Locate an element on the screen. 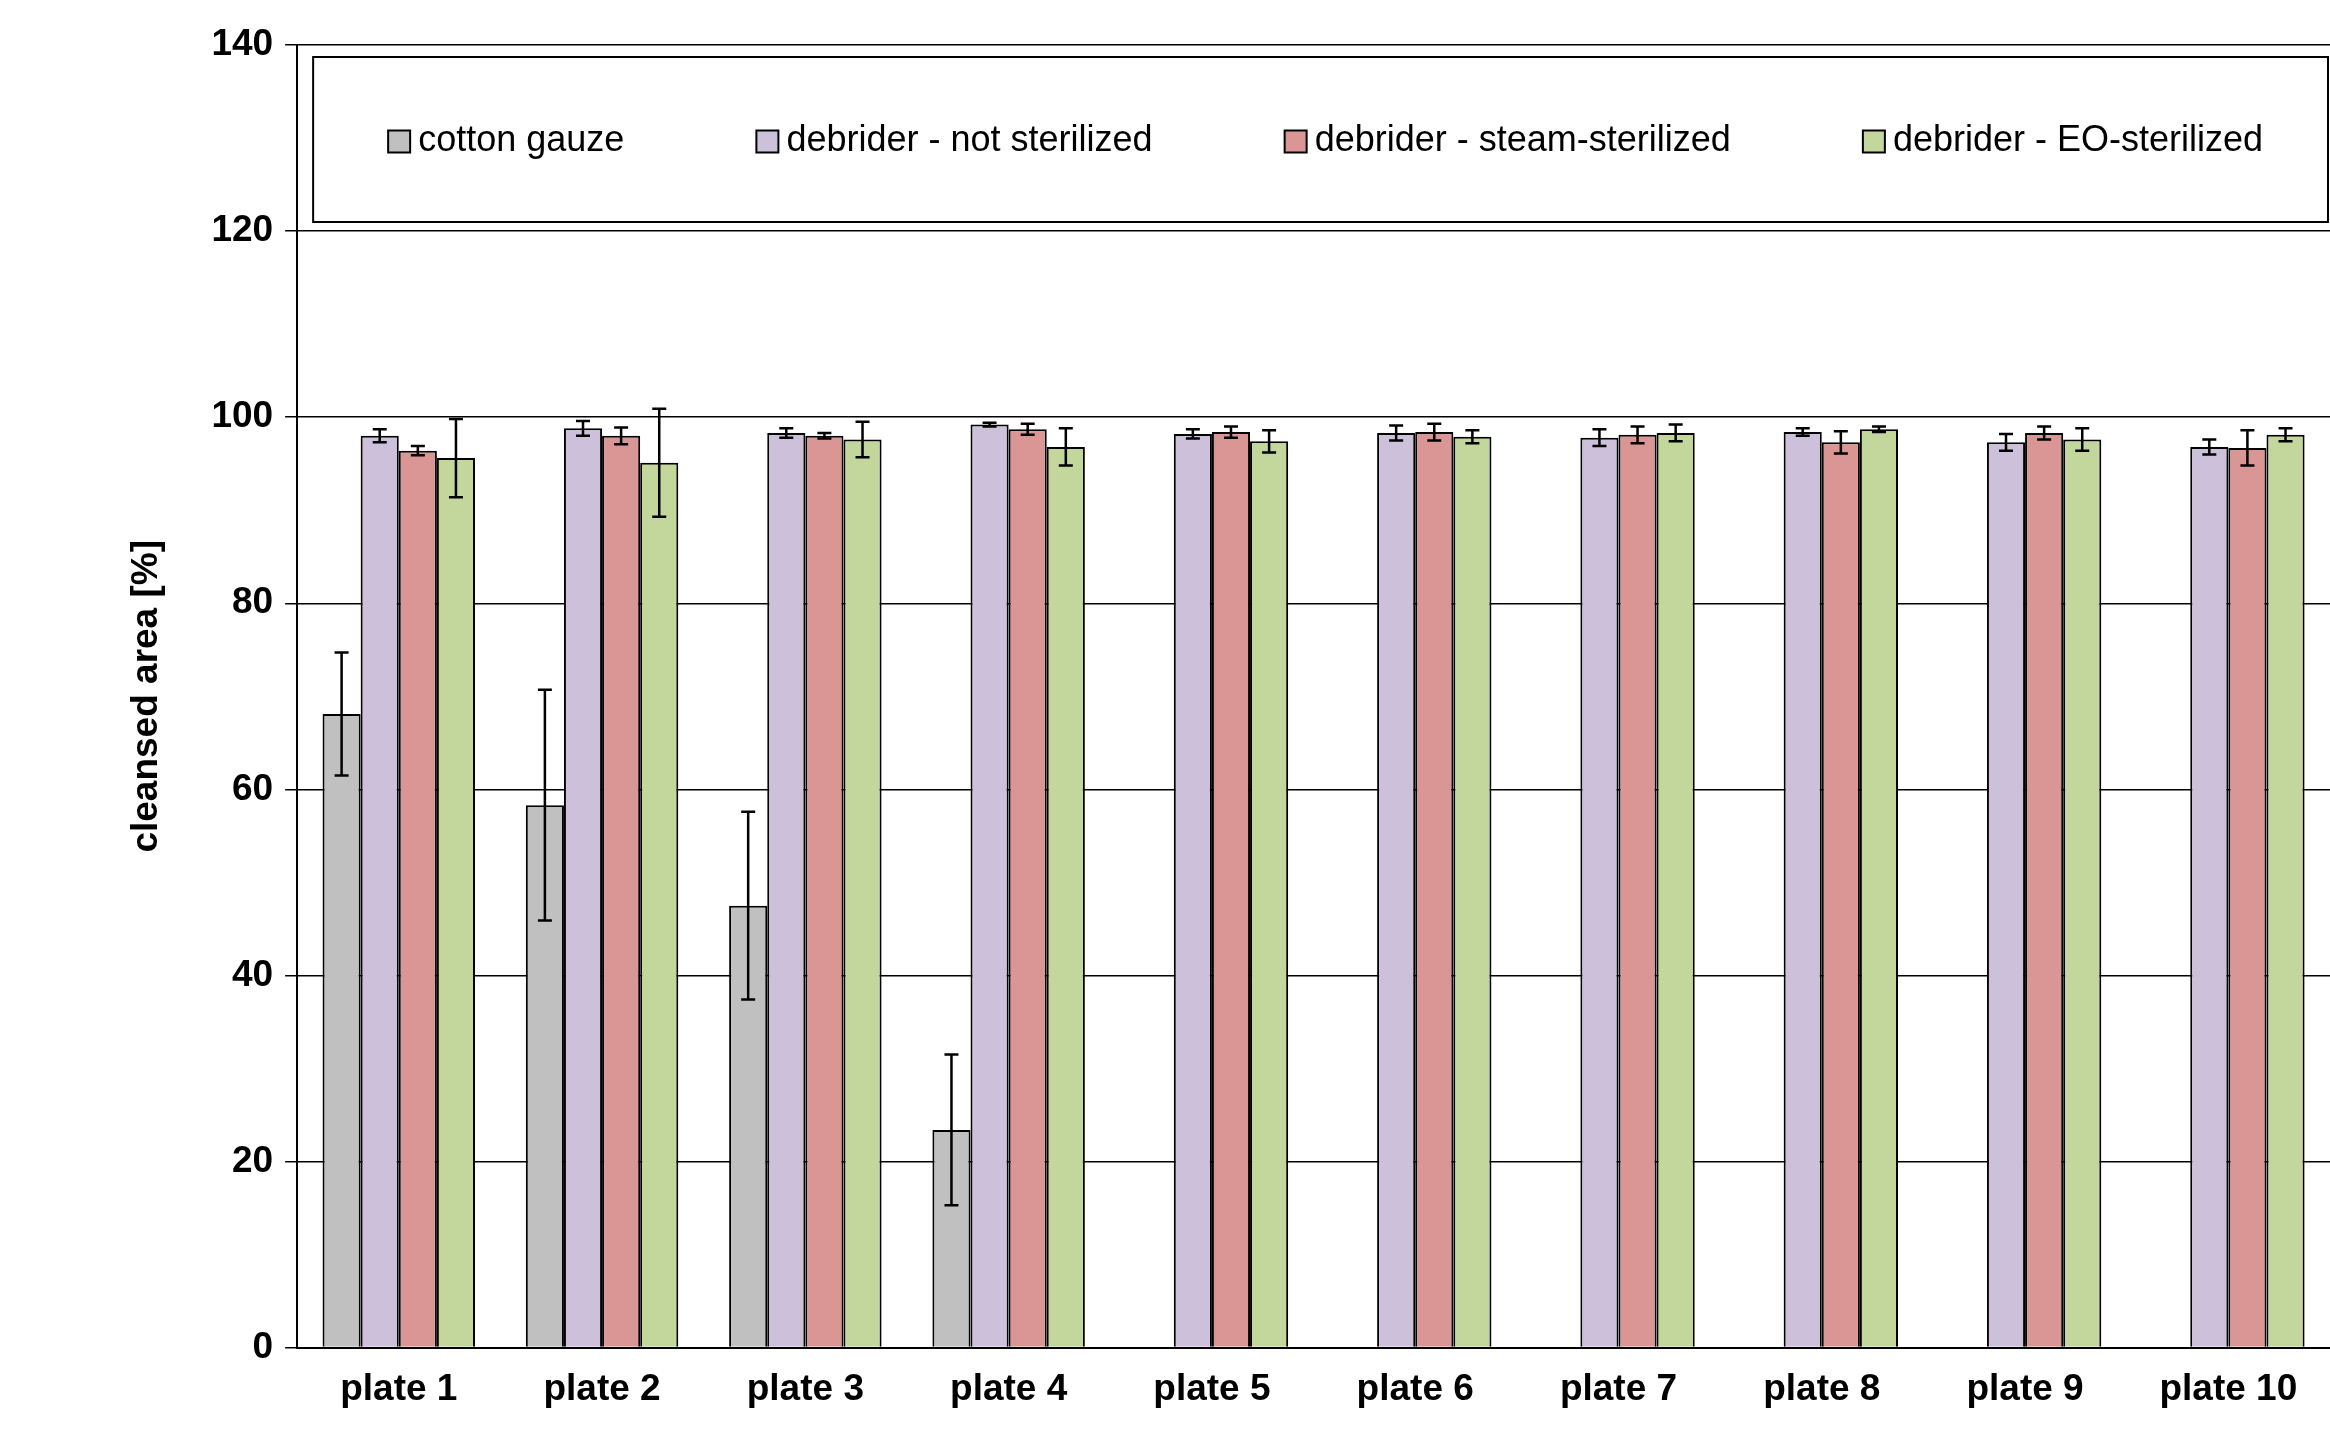 The image size is (2330, 1430). x-tick-label: plate 3 is located at coordinates (805, 1387).